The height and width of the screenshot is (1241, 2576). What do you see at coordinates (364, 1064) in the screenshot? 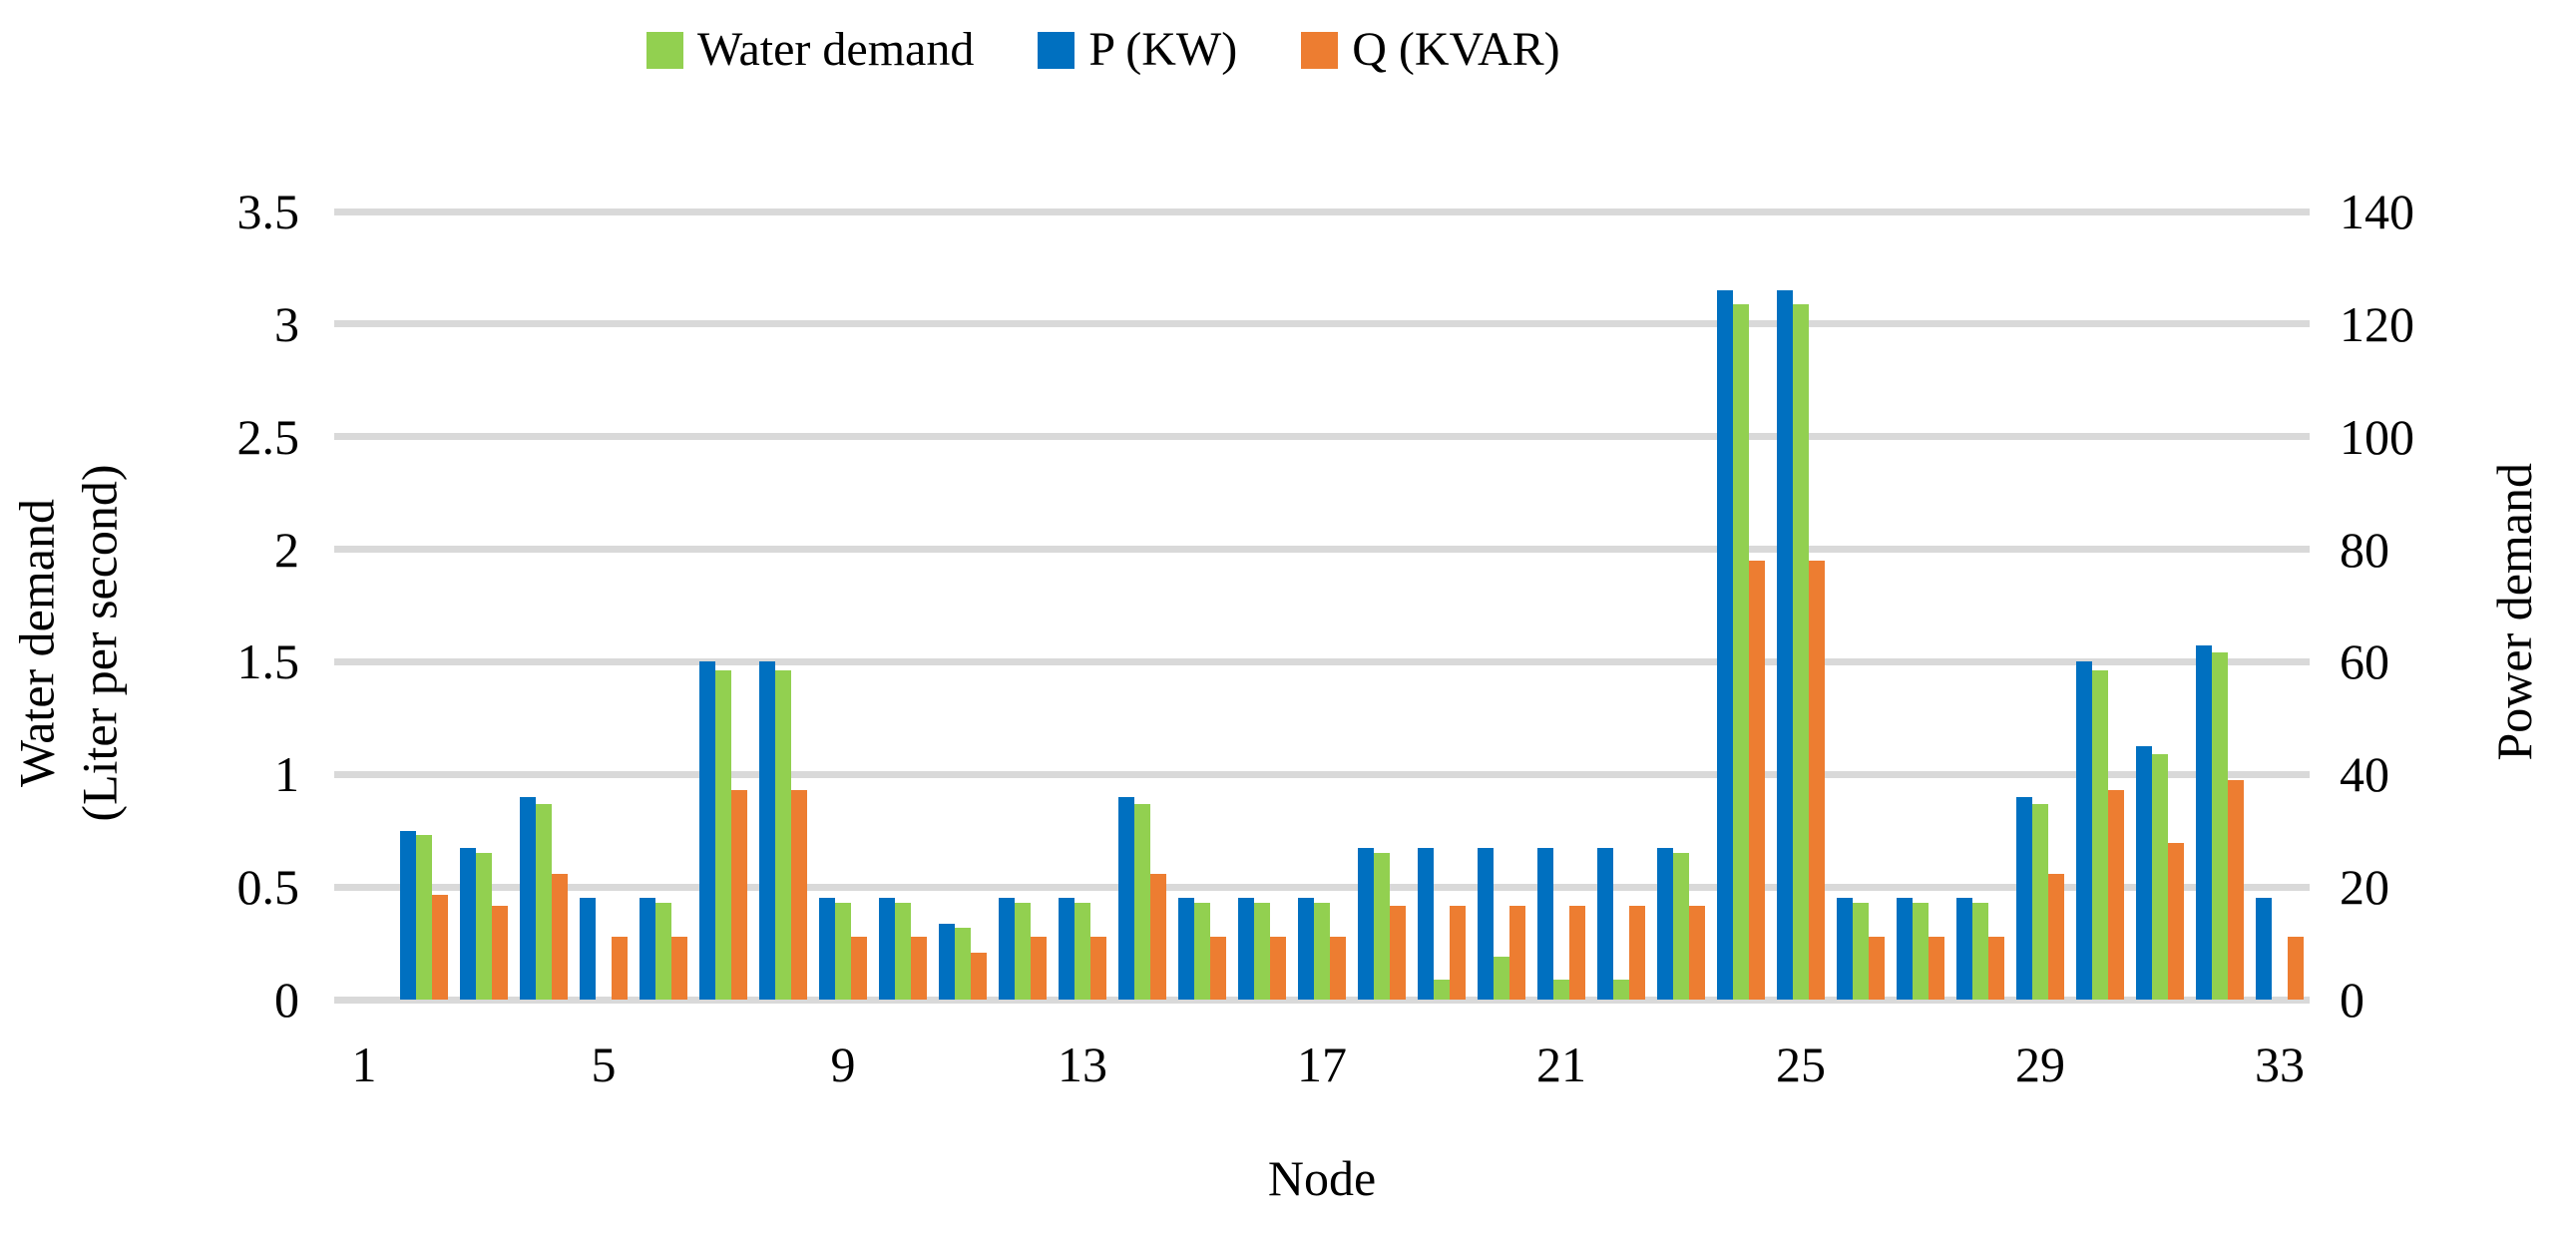
I see `x-axis-tick-label: 1` at bounding box center [364, 1064].